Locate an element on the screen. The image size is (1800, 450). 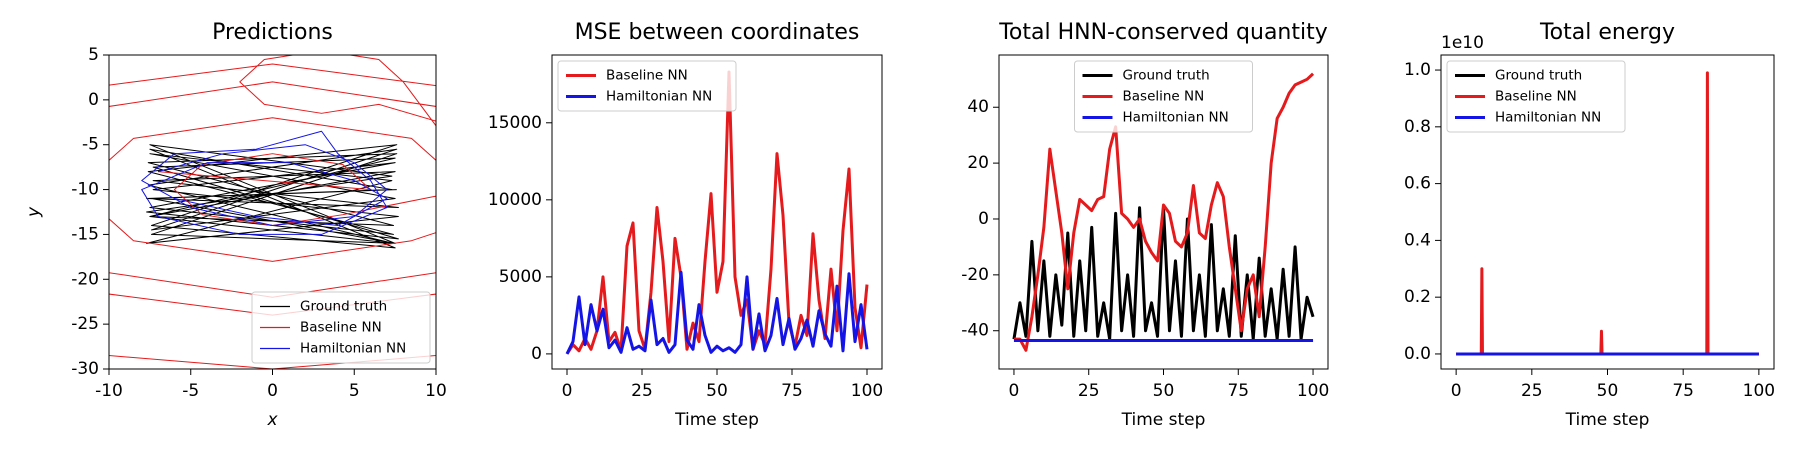
y-tick-label: 0.8 is located at coordinates (1417, 127).